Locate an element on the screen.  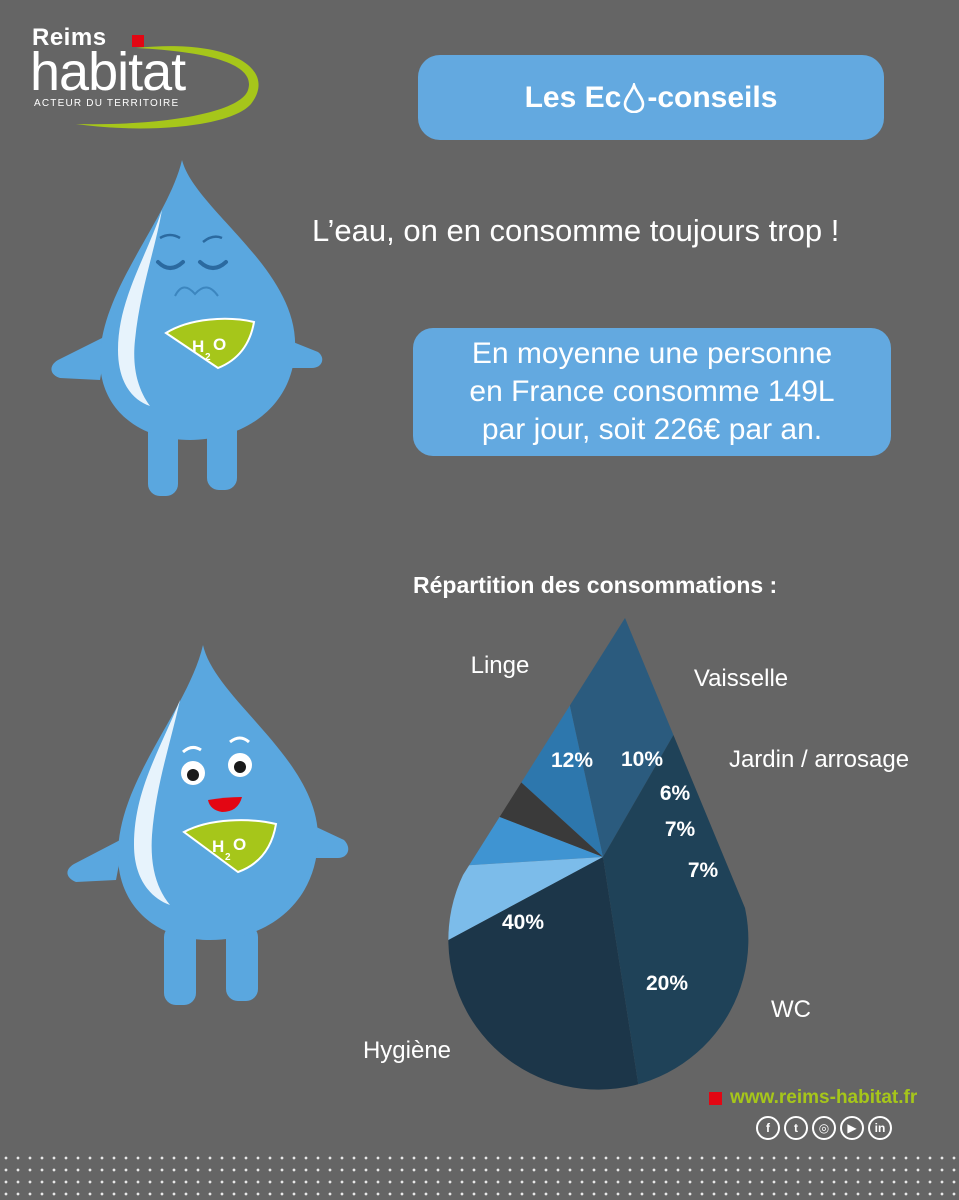
mascot-leg-right is located at coordinates (242, 963).